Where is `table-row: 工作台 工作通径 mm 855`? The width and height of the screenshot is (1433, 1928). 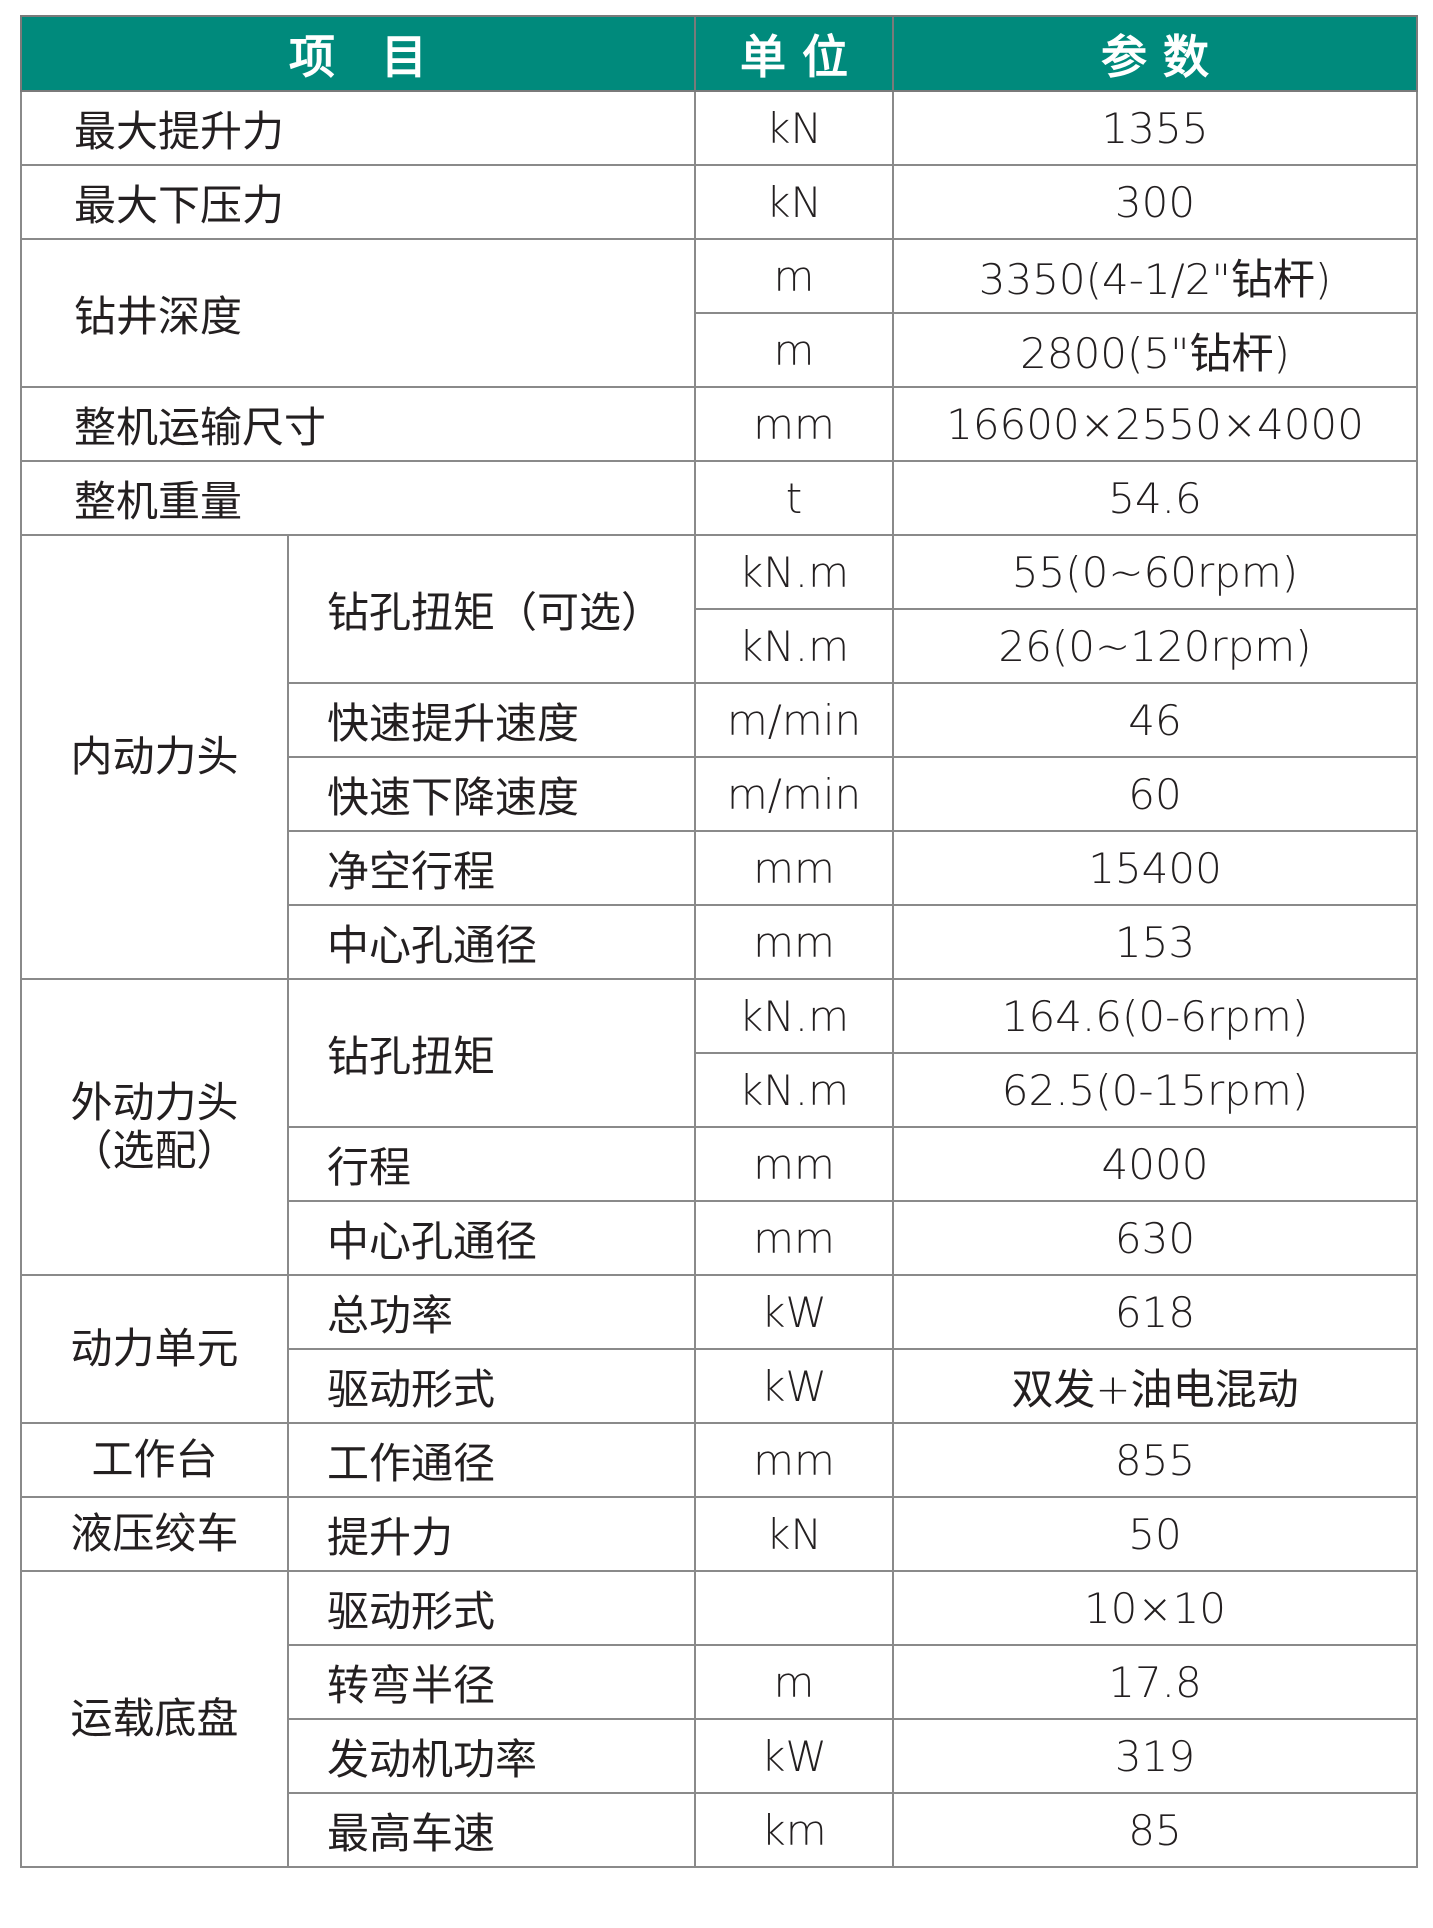 table-row: 工作台 工作通径 mm 855 is located at coordinates (719, 1460).